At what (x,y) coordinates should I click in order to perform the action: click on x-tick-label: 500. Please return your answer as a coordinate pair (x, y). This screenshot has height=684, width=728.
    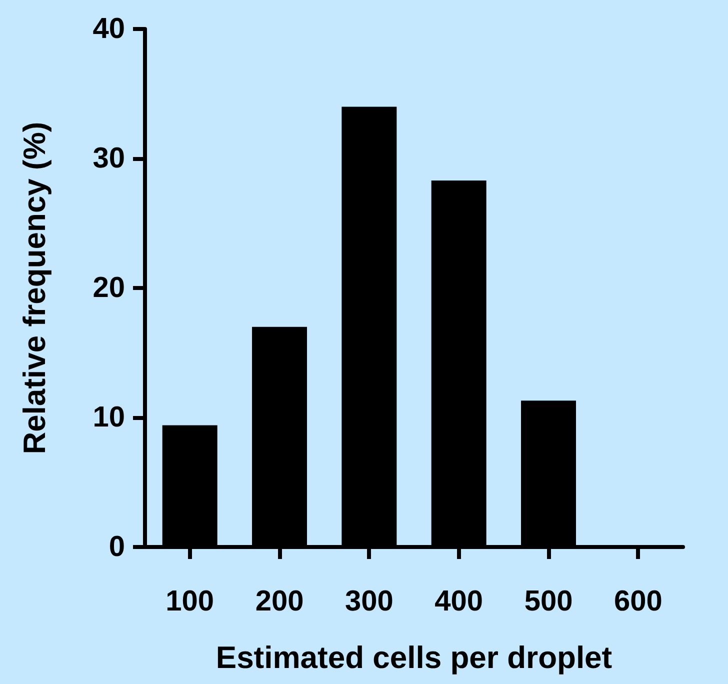
    Looking at the image, I should click on (548, 602).